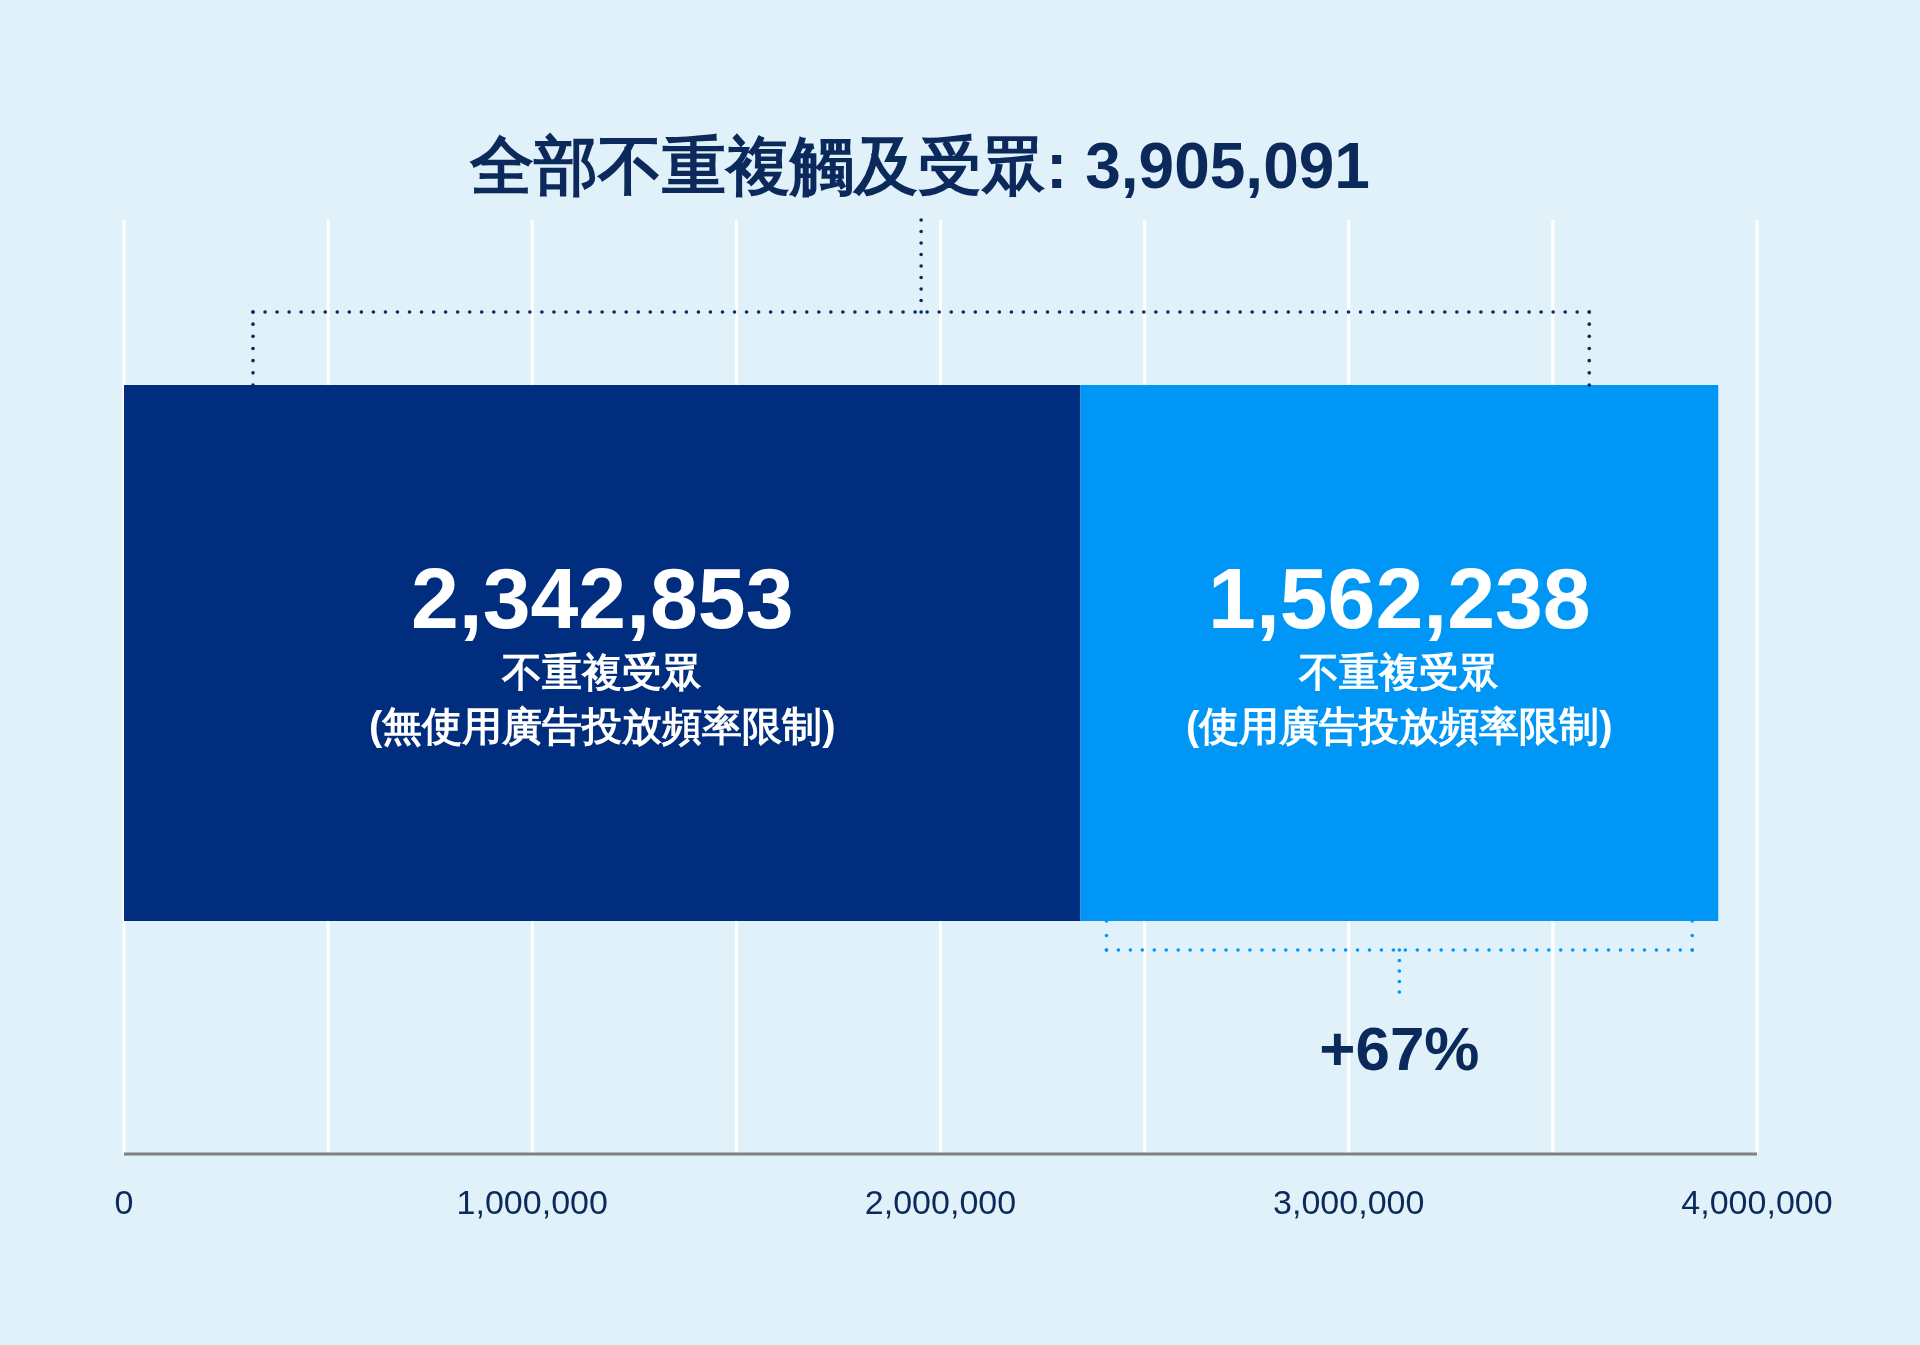 The width and height of the screenshot is (1920, 1345). I want to click on annotation: +67%, so click(1399, 1048).